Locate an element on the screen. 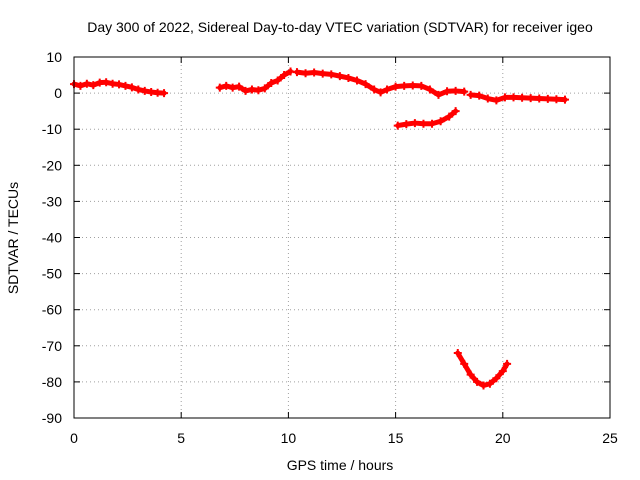  x-tick-label: 10 is located at coordinates (289, 438).